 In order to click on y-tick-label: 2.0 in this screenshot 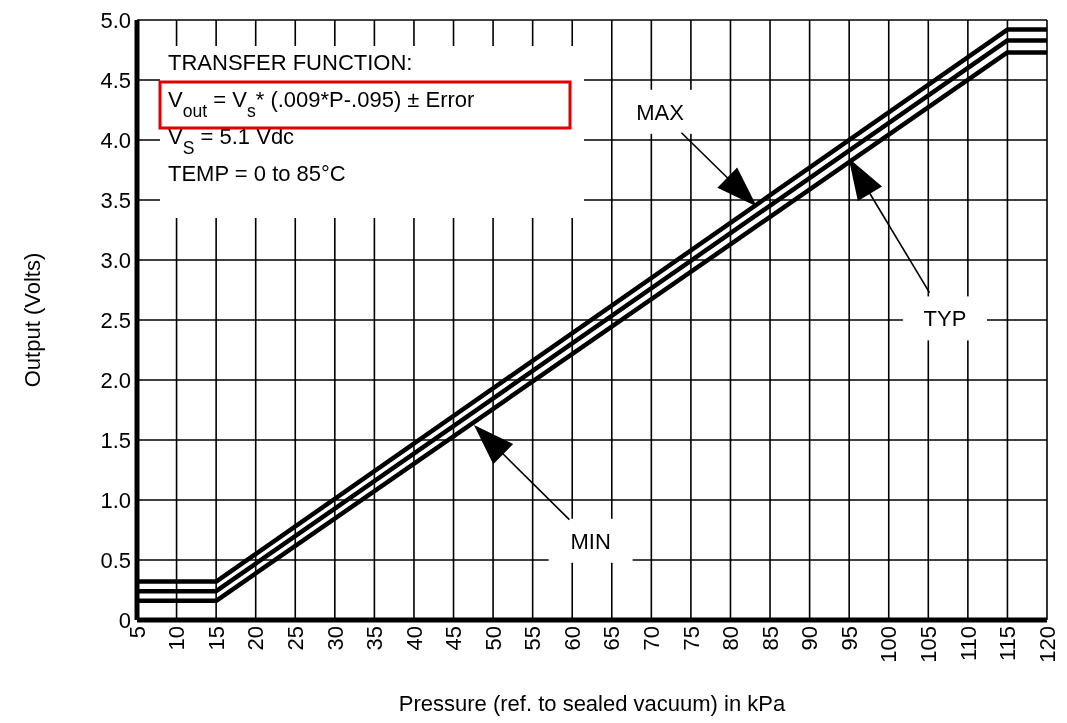, I will do `click(115, 380)`.